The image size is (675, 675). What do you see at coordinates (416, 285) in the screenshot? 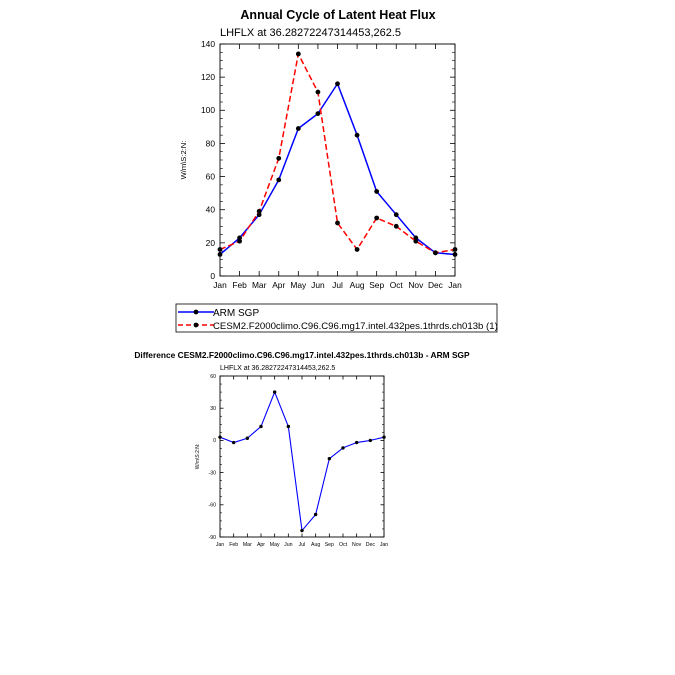
I see `main-x-tick-label: Nov` at bounding box center [416, 285].